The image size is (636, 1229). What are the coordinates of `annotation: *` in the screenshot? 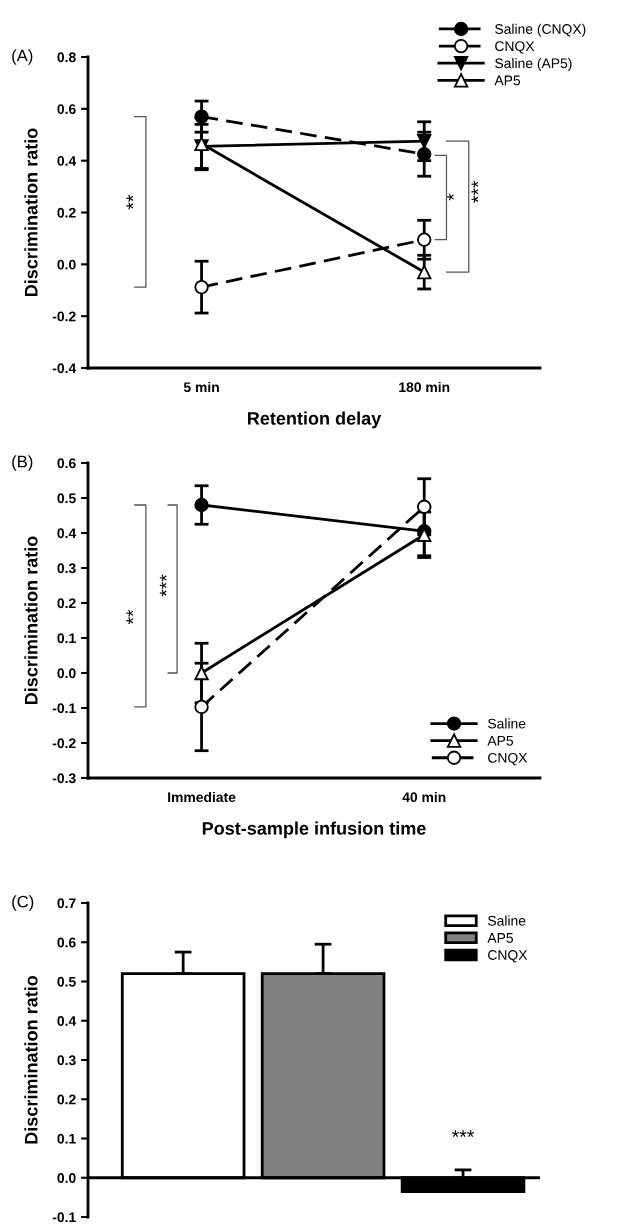 It's located at (450, 197).